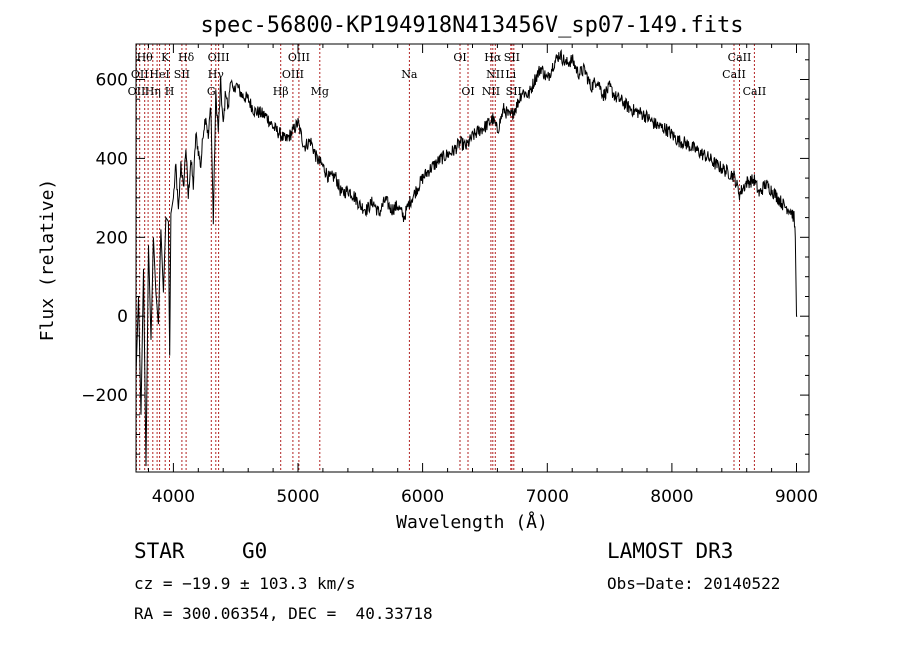 The height and width of the screenshot is (649, 900). Describe the element at coordinates (170, 91) in the screenshot. I see `line-label-h: H` at that location.